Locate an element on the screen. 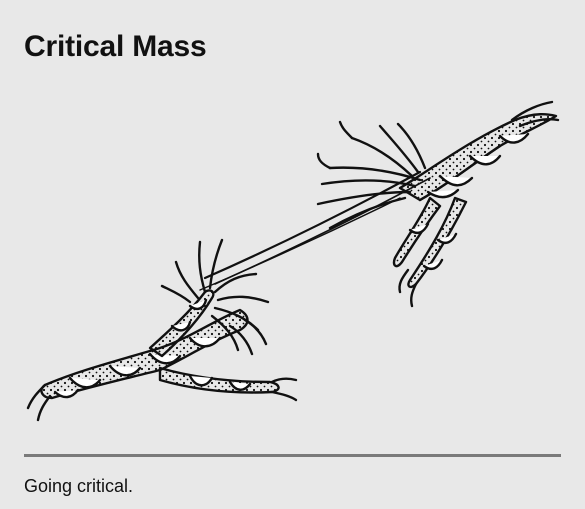  article-caption: Going critical. is located at coordinates (79, 486).